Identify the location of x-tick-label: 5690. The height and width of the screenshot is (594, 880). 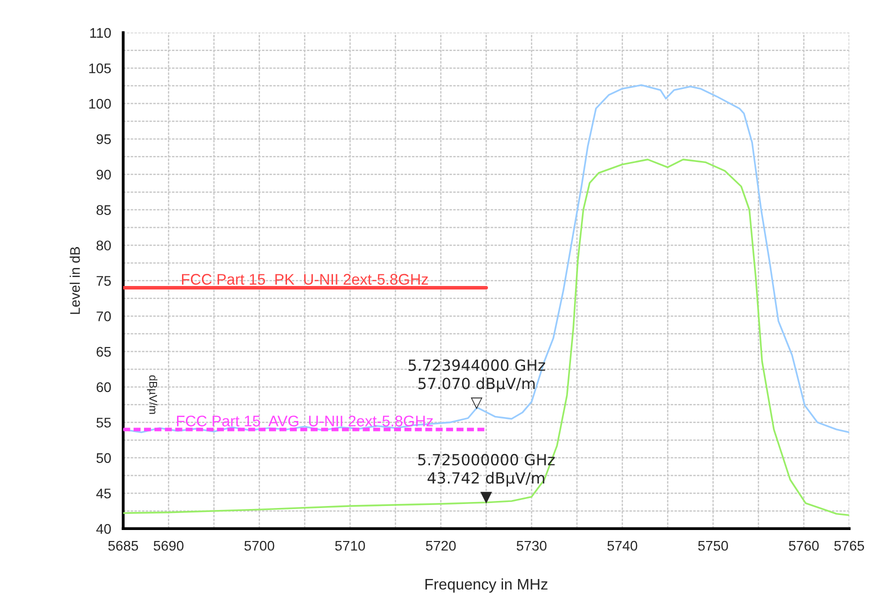
(169, 545).